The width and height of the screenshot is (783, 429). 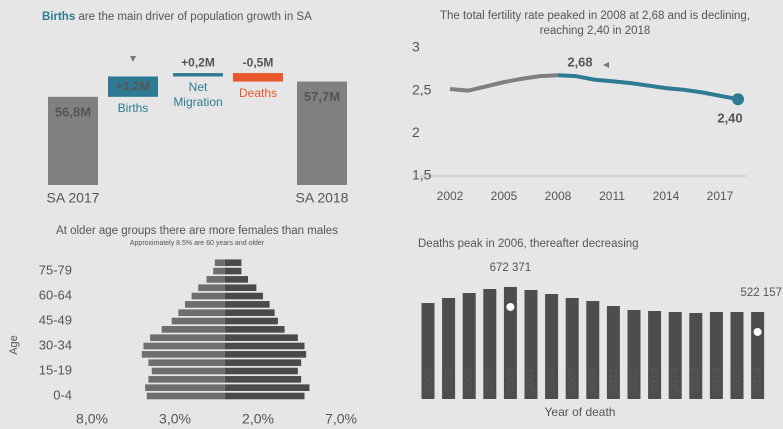 I want to click on category-label: Births, so click(x=133, y=107).